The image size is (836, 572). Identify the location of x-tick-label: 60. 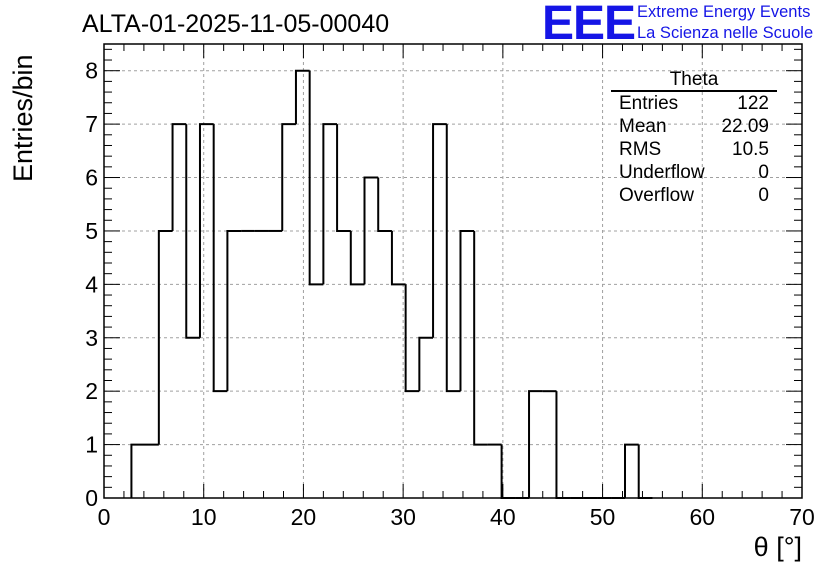
(702, 517).